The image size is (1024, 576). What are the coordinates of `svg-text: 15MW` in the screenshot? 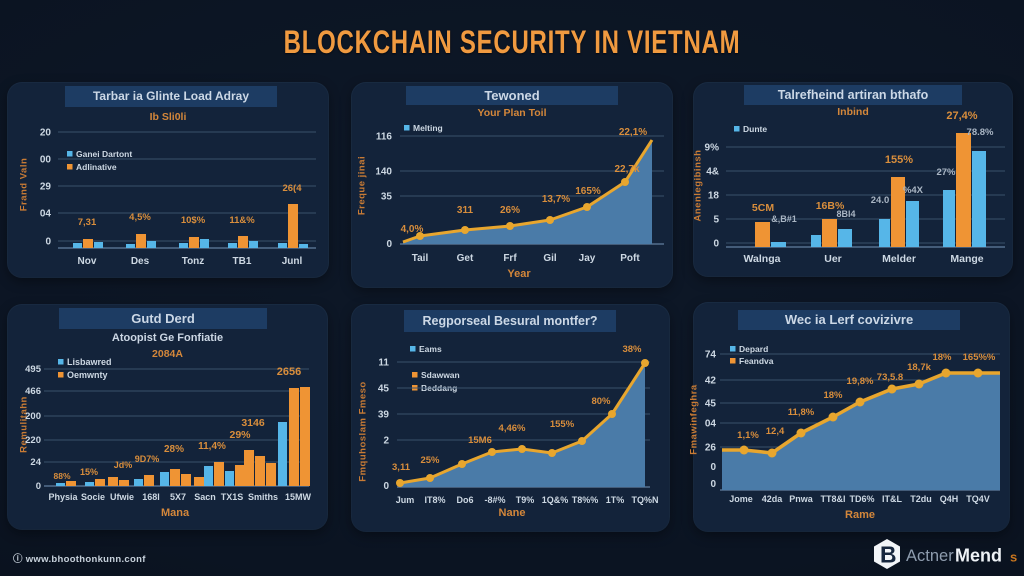 It's located at (298, 497).